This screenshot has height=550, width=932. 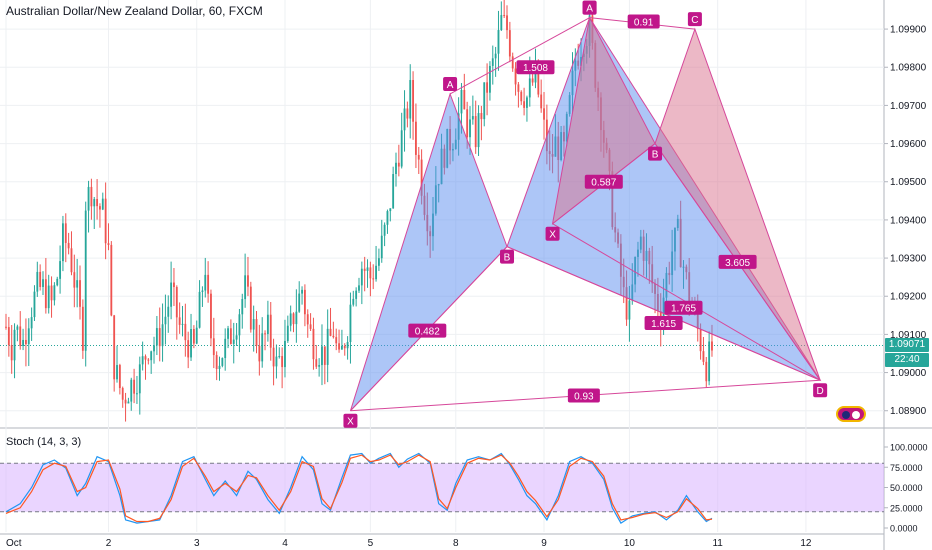 I want to click on stoch-tick-label: 25.0000, so click(x=906, y=508).